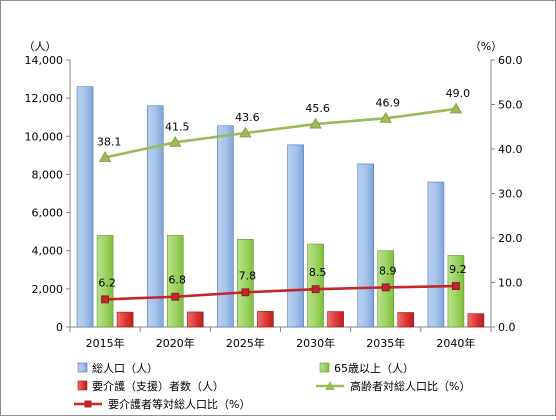 The image size is (556, 420). What do you see at coordinates (175, 343) in the screenshot?
I see `x-tick-label: 2020年` at bounding box center [175, 343].